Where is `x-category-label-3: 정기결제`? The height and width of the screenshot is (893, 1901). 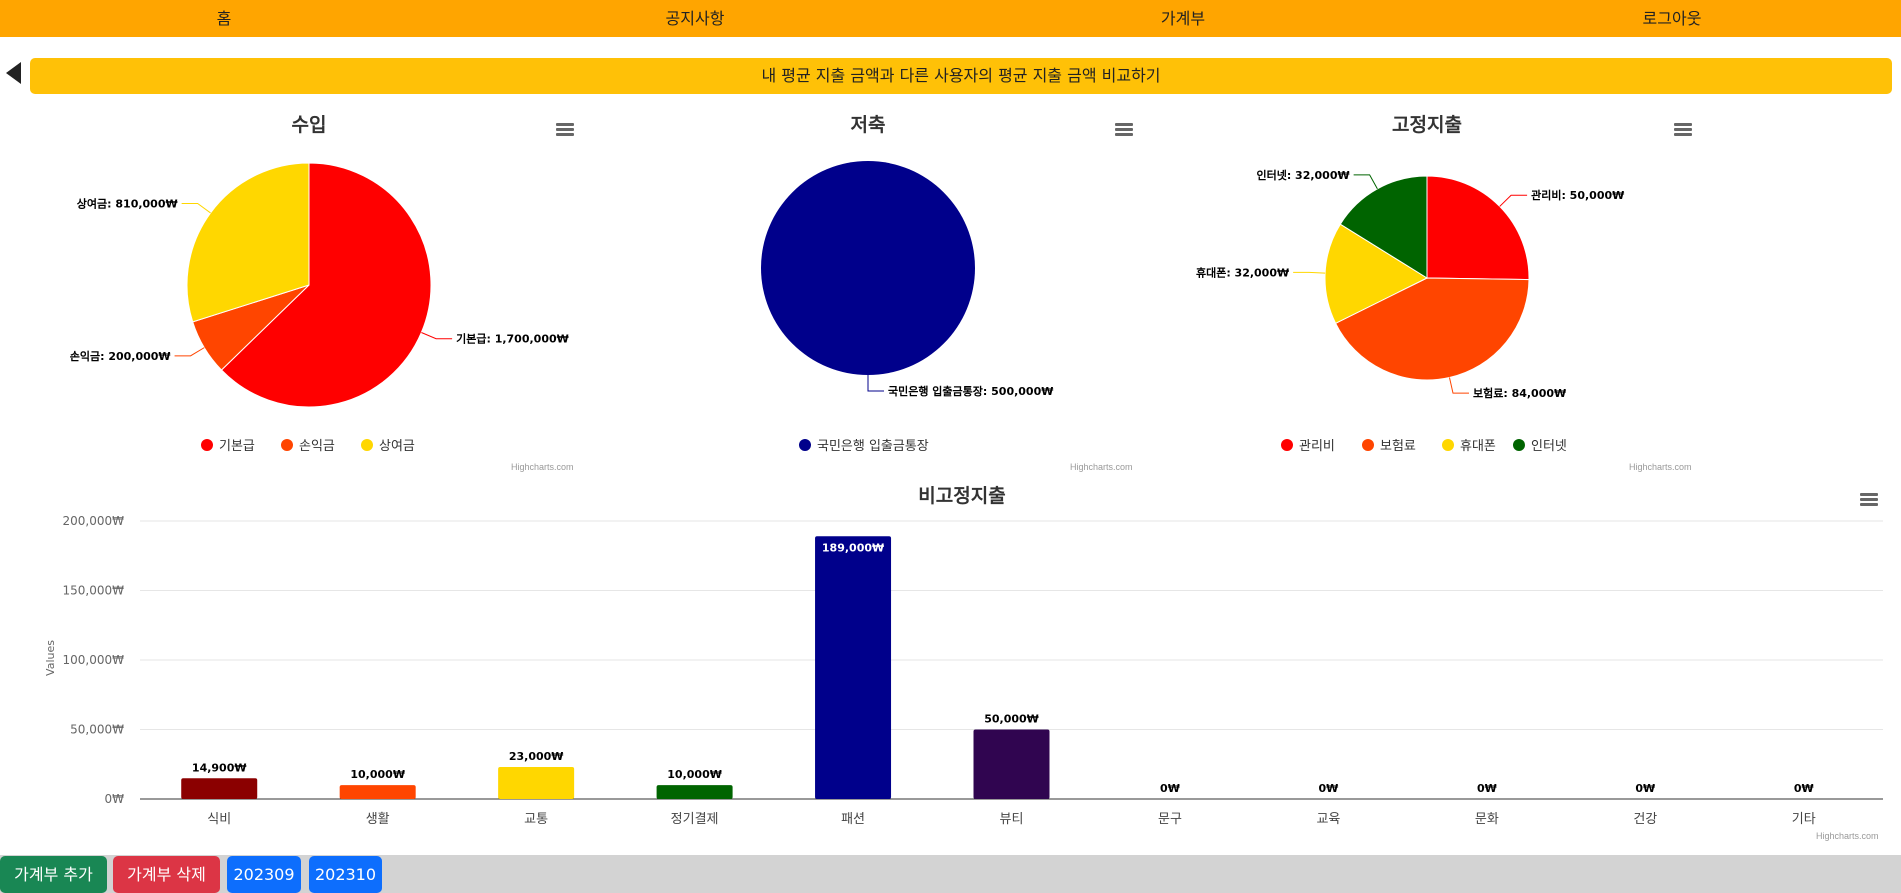 x-category-label-3: 정기결제 is located at coordinates (695, 819).